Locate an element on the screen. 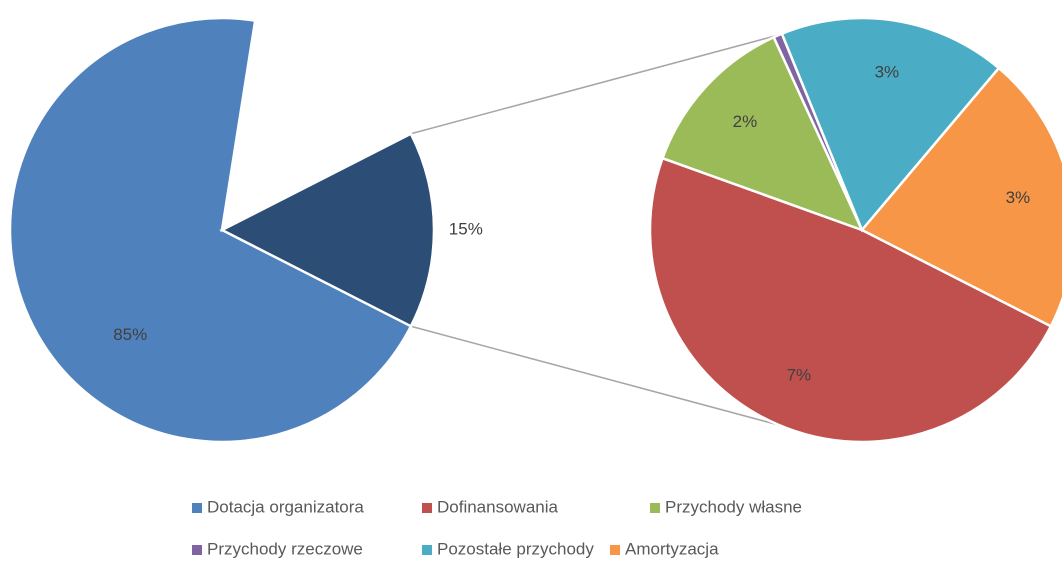 The height and width of the screenshot is (561, 1062). data-label: 15% is located at coordinates (466, 228).